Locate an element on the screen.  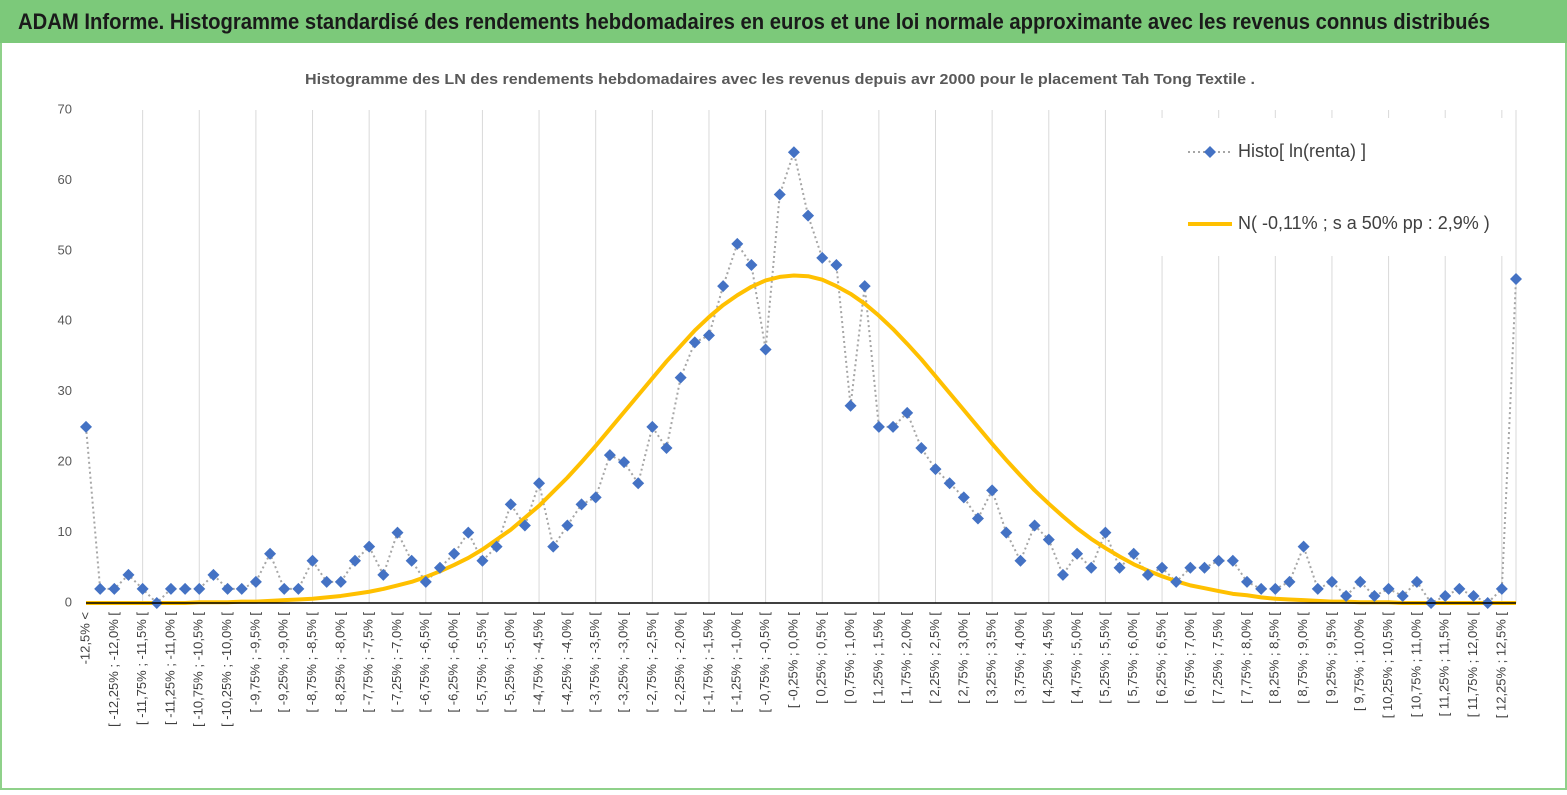
x-tick-label: [ 0,75% ; 1,0% [ is located at coordinates (849, 658).